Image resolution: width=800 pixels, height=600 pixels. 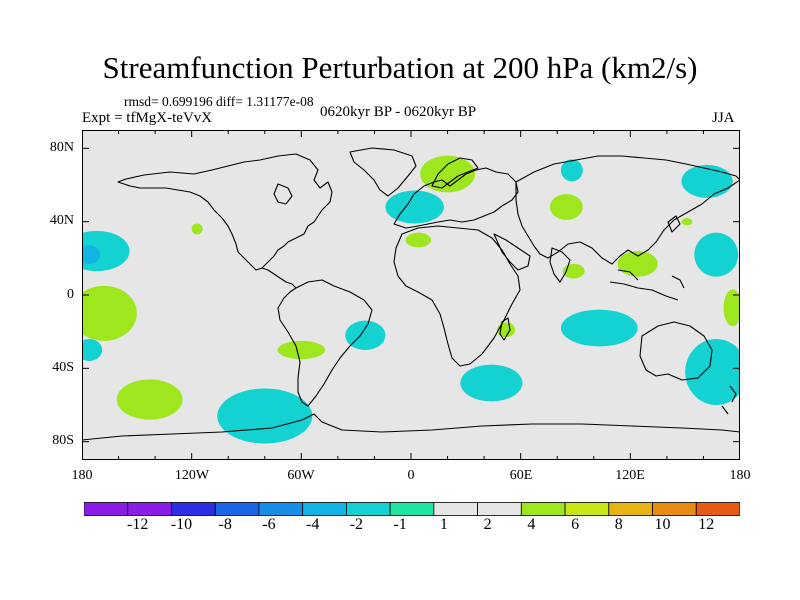 I want to click on experiment-label: Expt = tfMgX-teVvX, so click(x=147, y=118).